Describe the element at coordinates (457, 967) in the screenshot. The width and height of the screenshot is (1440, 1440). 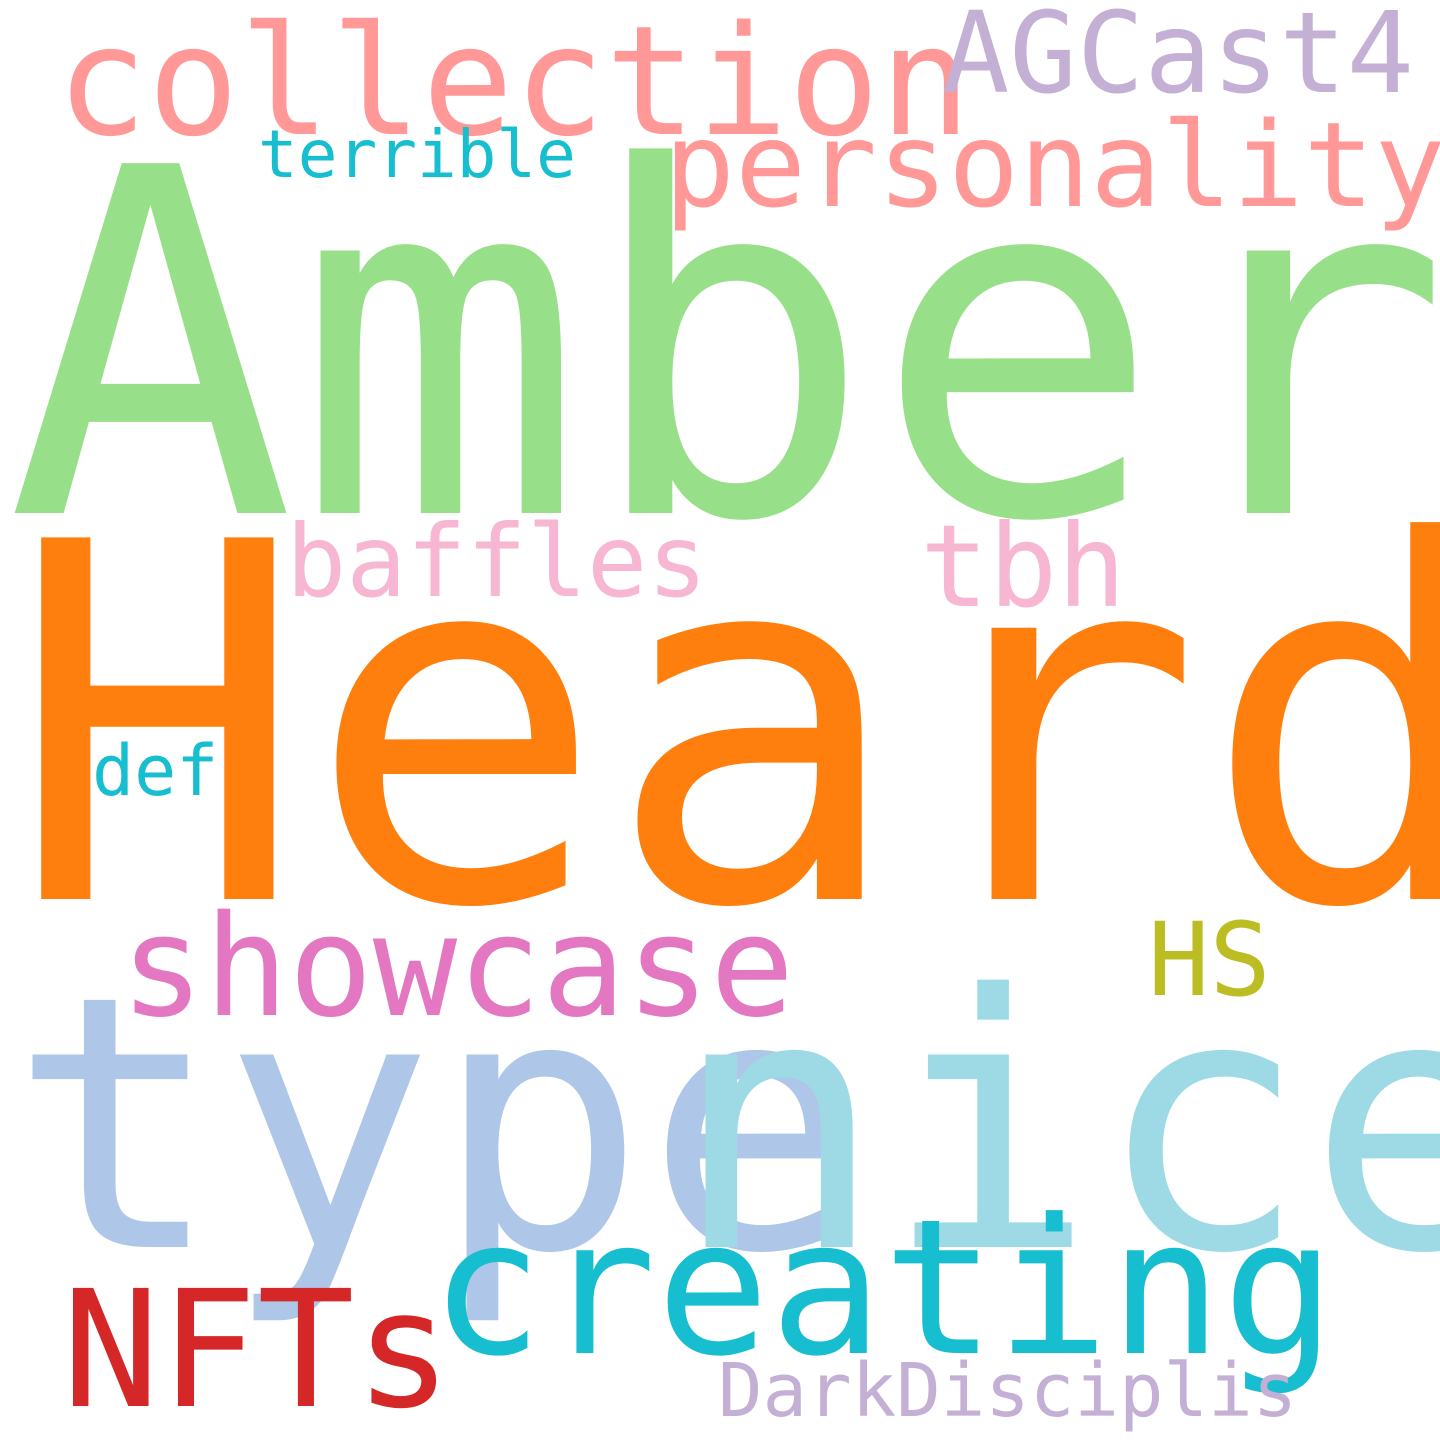
I see `word-showcase: showcase` at that location.